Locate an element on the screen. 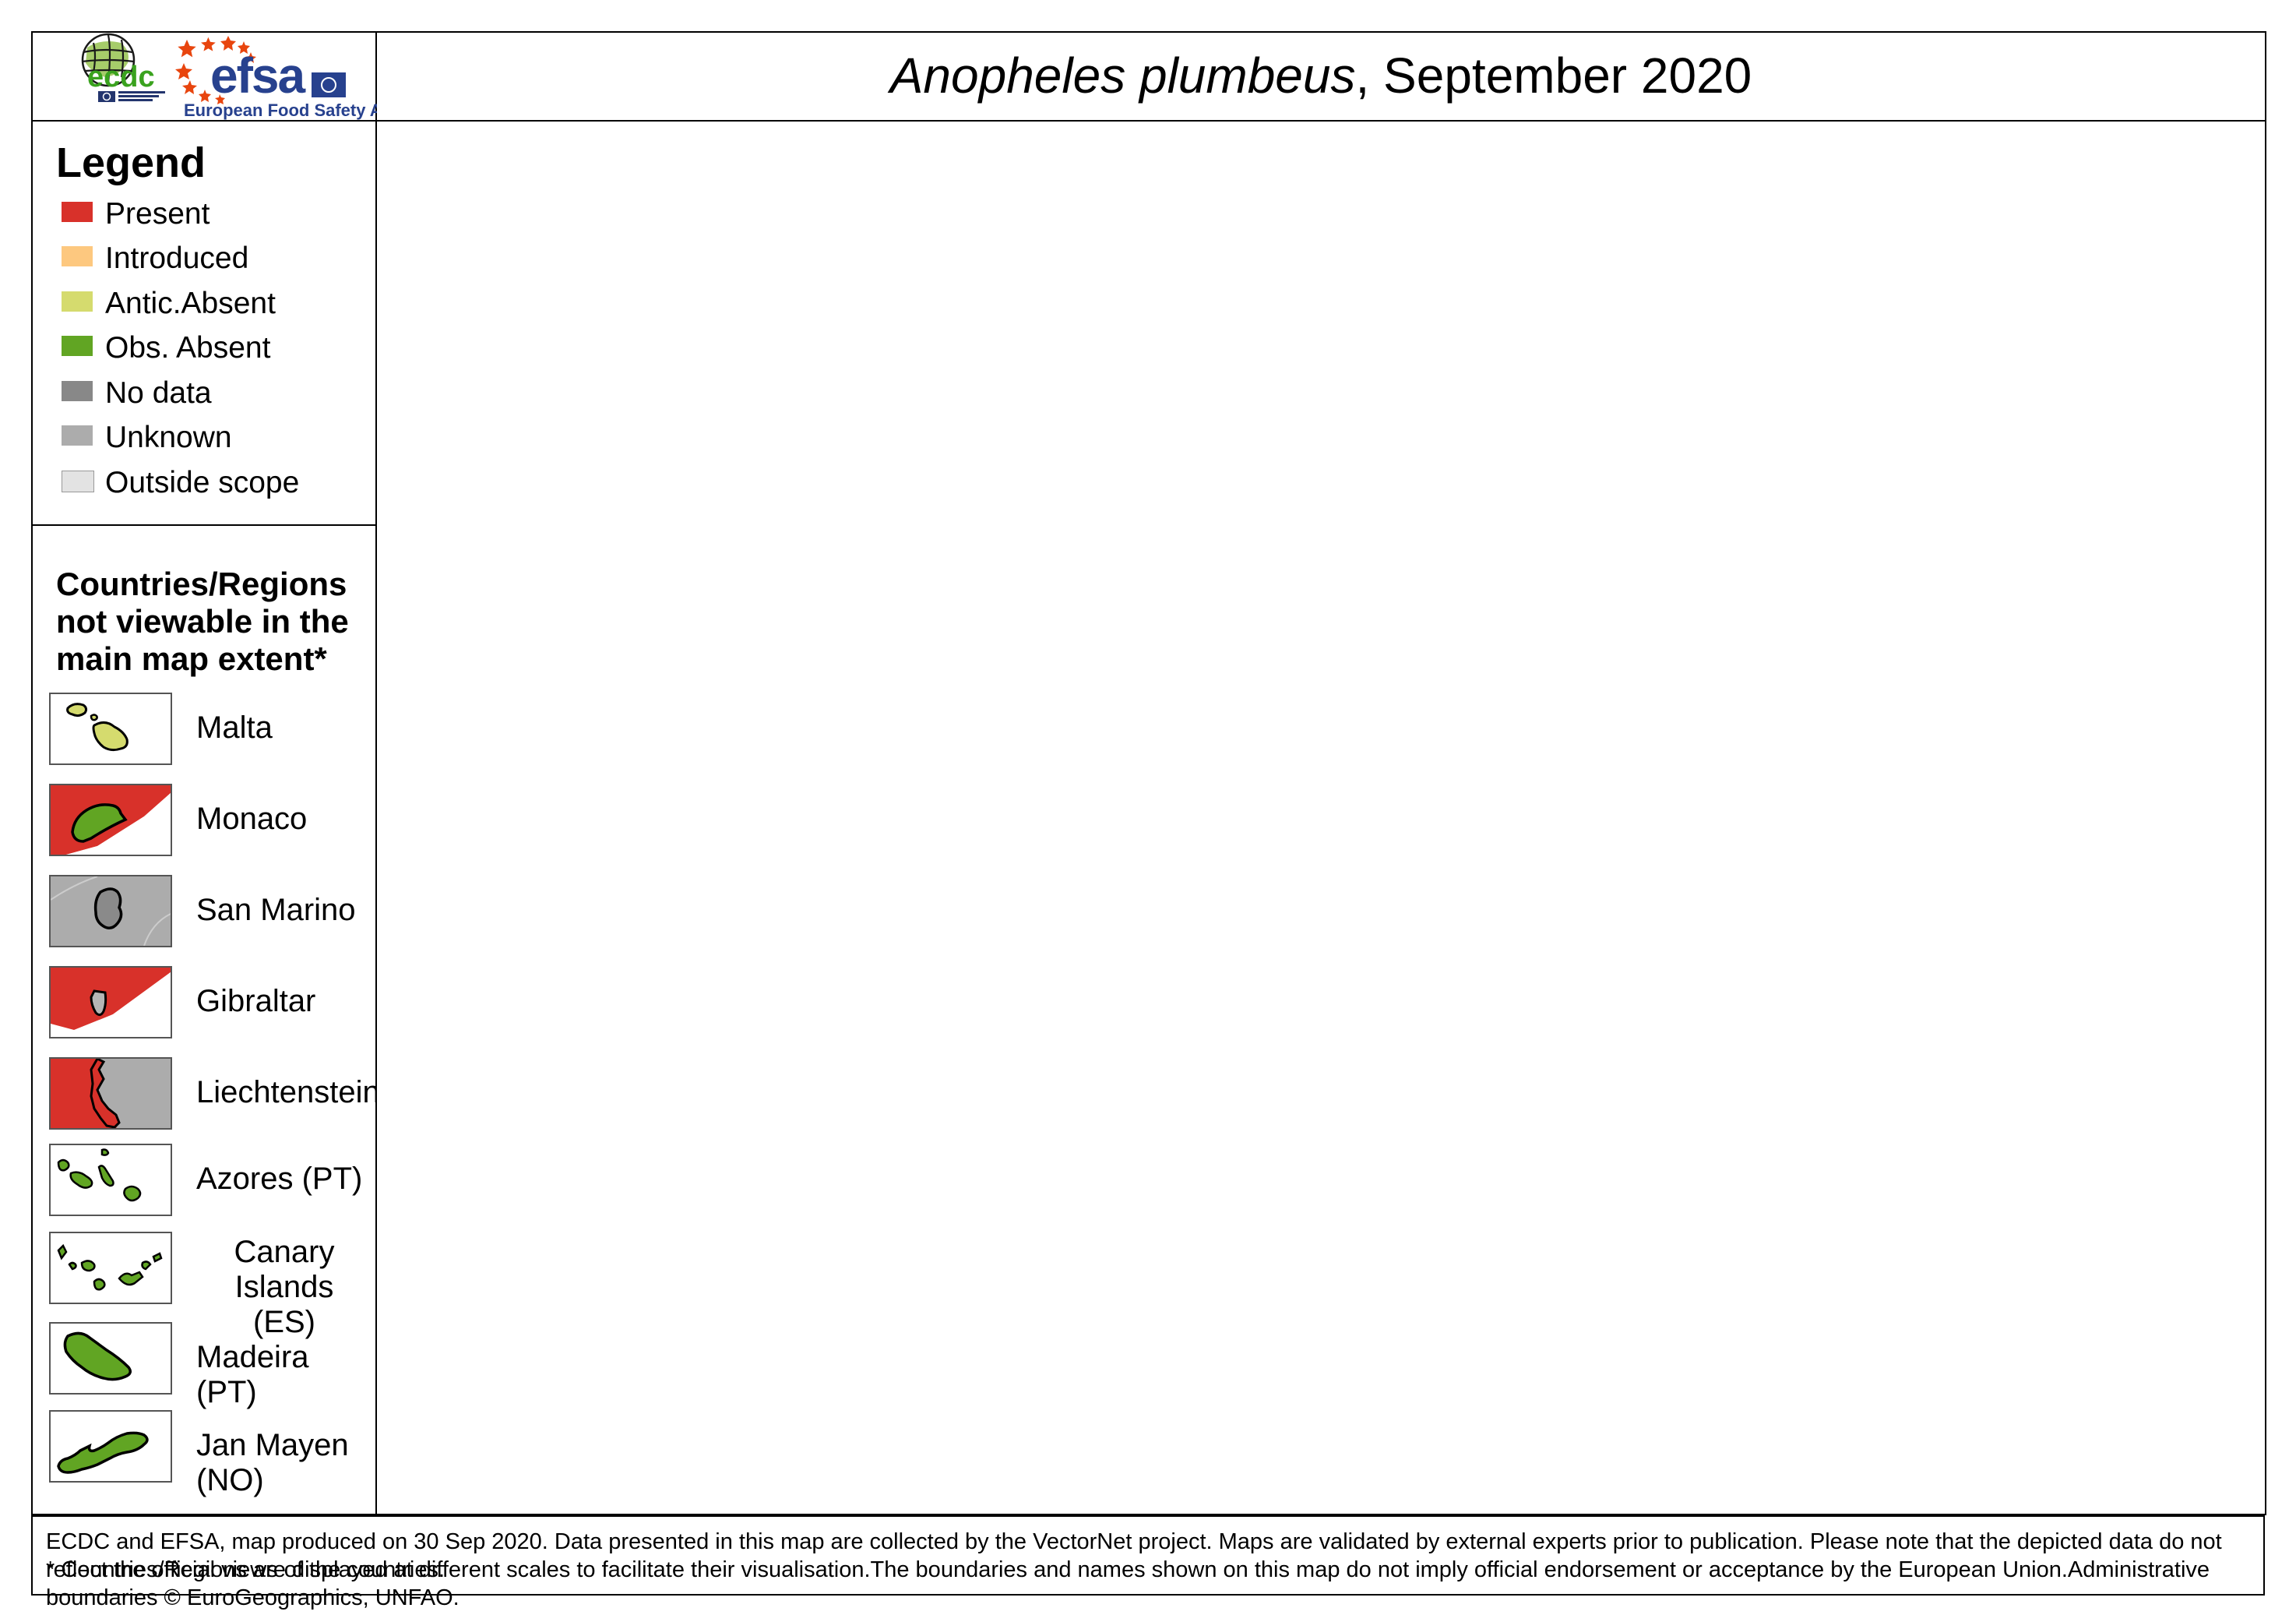 The height and width of the screenshot is (1622, 2296). svg-text: European Food Safety Authority is located at coordinates (280, 110).